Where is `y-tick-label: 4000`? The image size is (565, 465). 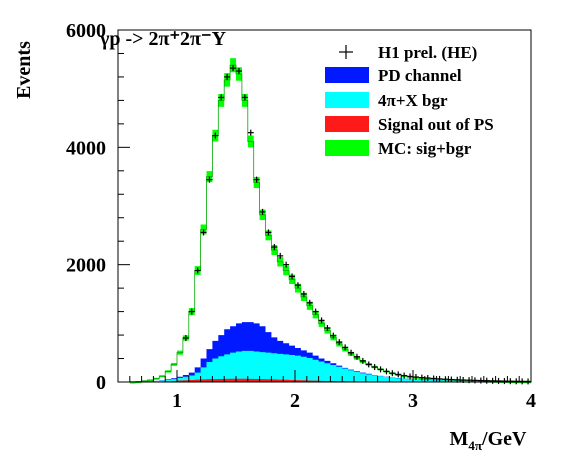
y-tick-label: 4000 is located at coordinates (86, 148).